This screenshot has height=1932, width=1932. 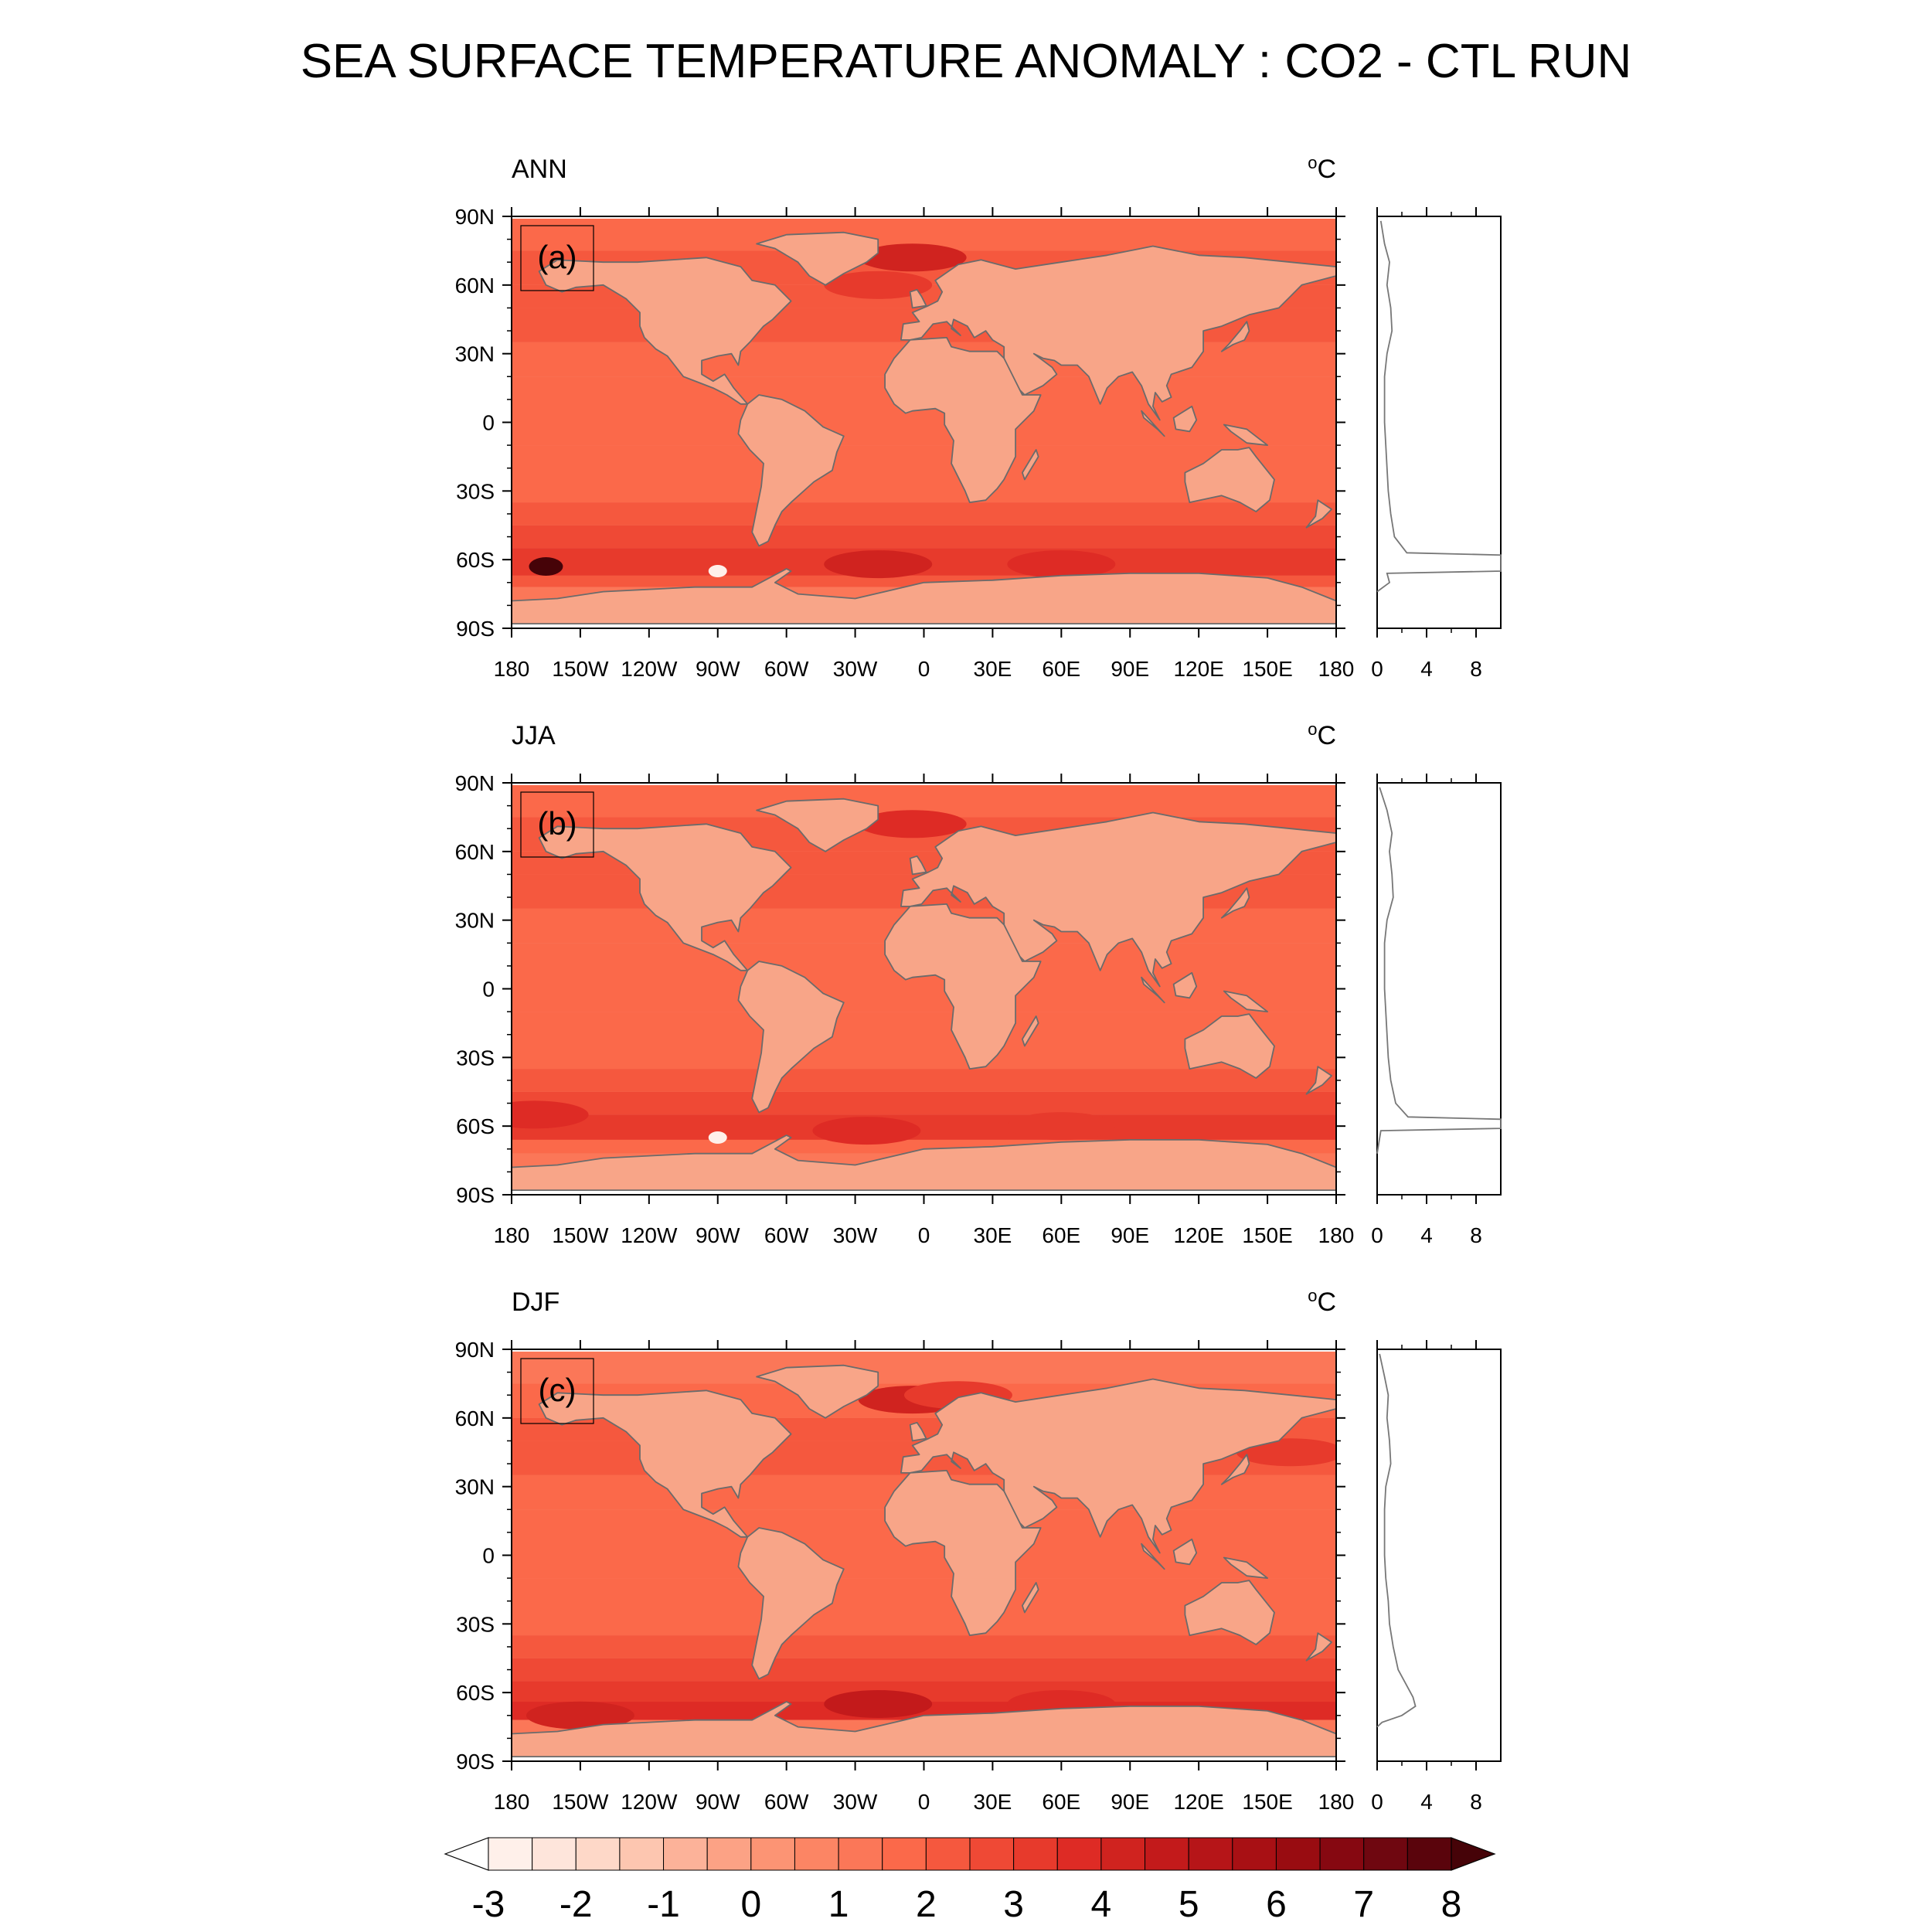 I want to click on profile-frame, so click(x=1439, y=1555).